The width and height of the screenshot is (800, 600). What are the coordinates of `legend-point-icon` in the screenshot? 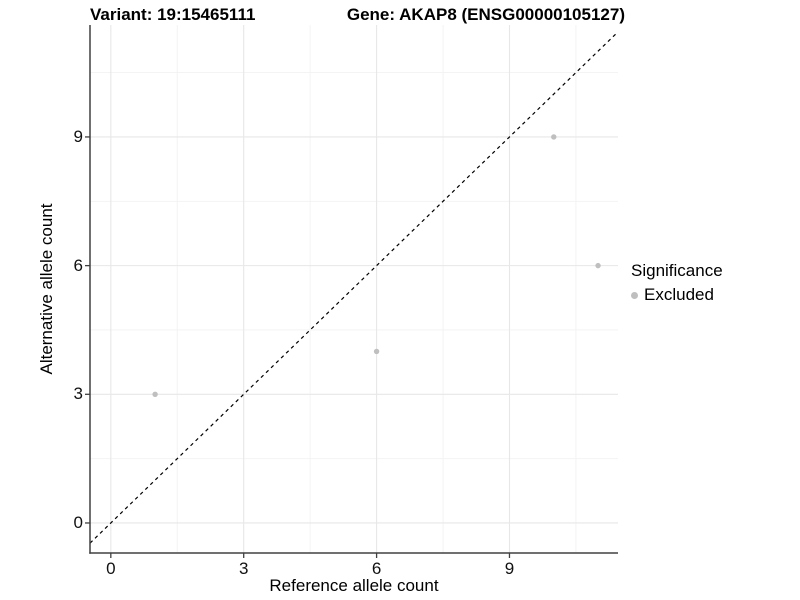 It's located at (634, 295).